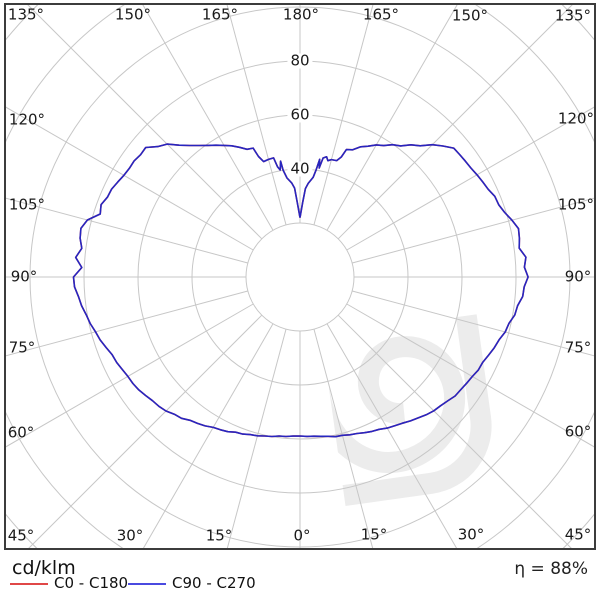 The image size is (600, 600). I want to click on radial-tick-label: 60, so click(300, 114).